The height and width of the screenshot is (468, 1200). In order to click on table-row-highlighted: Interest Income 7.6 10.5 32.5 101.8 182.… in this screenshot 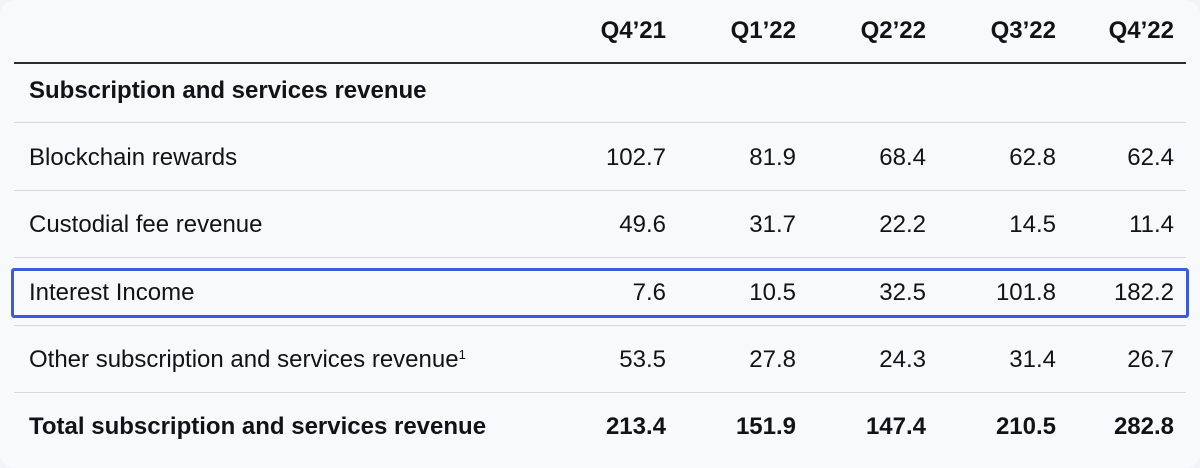, I will do `click(600, 293)`.